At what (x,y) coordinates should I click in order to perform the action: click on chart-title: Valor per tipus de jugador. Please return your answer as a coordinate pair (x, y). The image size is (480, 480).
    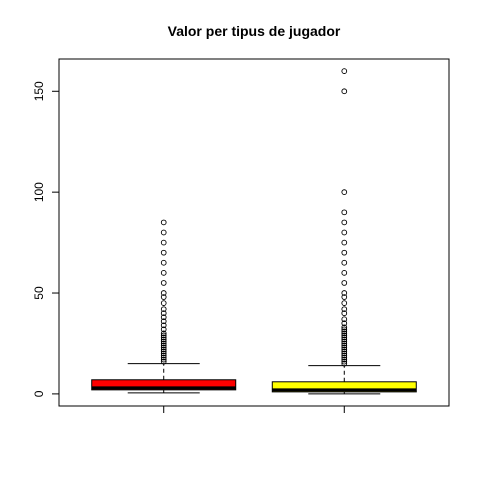
    Looking at the image, I should click on (254, 31).